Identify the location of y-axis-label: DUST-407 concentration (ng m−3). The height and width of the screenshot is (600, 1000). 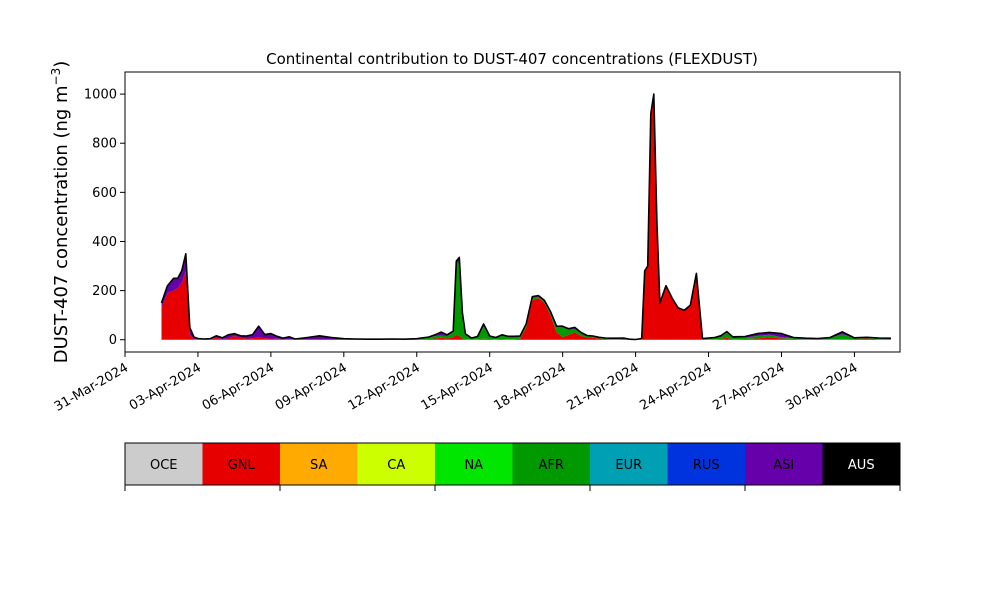
(60, 212).